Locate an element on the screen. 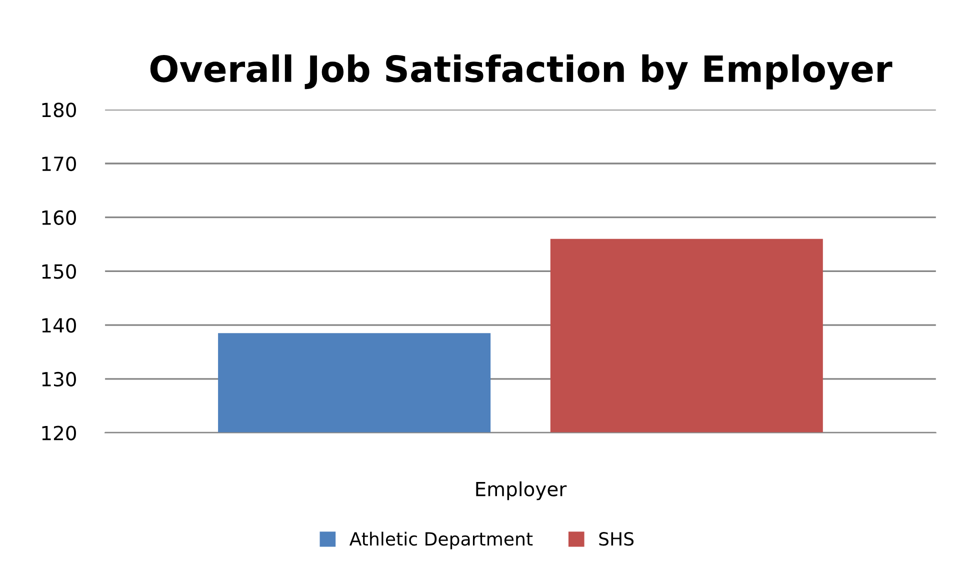 This screenshot has width=955, height=577. legend-label: Athletic Department is located at coordinates (441, 541).